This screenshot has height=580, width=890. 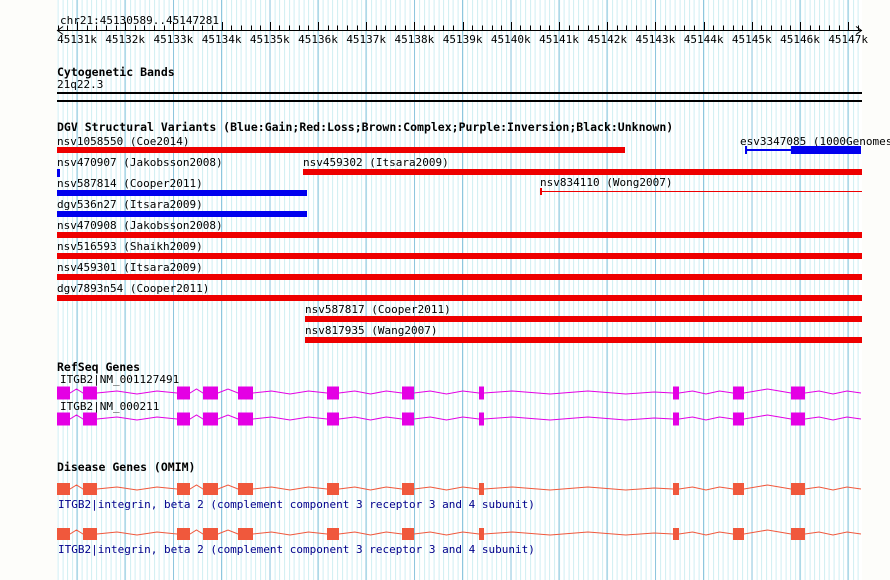 What do you see at coordinates (123, 141) in the screenshot?
I see `variant-label: nsv1058550 (Coe2014)` at bounding box center [123, 141].